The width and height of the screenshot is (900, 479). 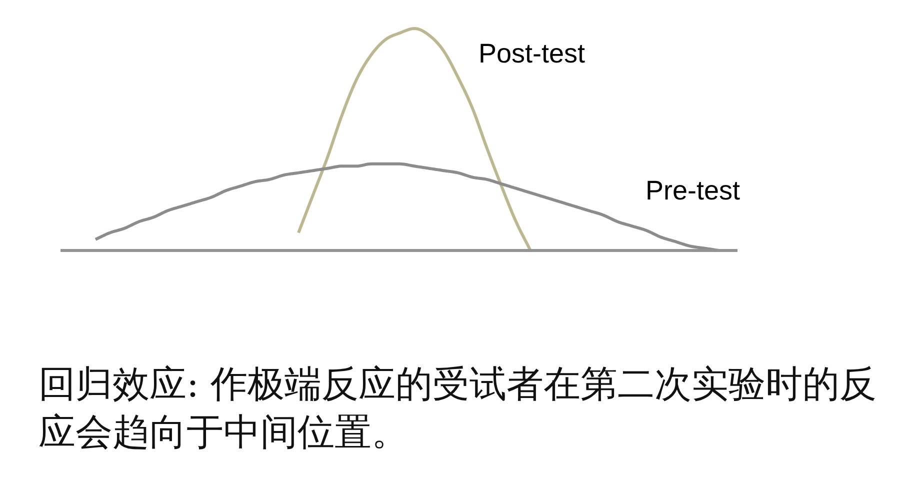 What do you see at coordinates (693, 191) in the screenshot?
I see `series-label: Pre-test` at bounding box center [693, 191].